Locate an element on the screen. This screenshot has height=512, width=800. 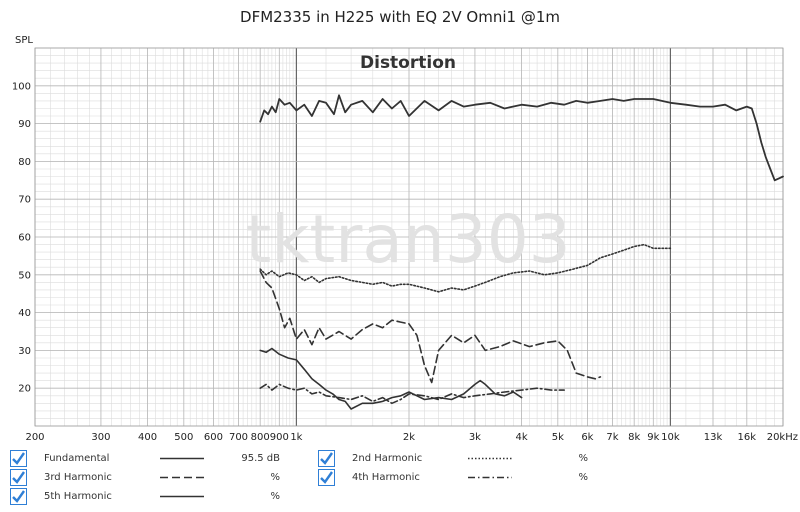
checkbox-4th-harmonic is located at coordinates (326, 477).